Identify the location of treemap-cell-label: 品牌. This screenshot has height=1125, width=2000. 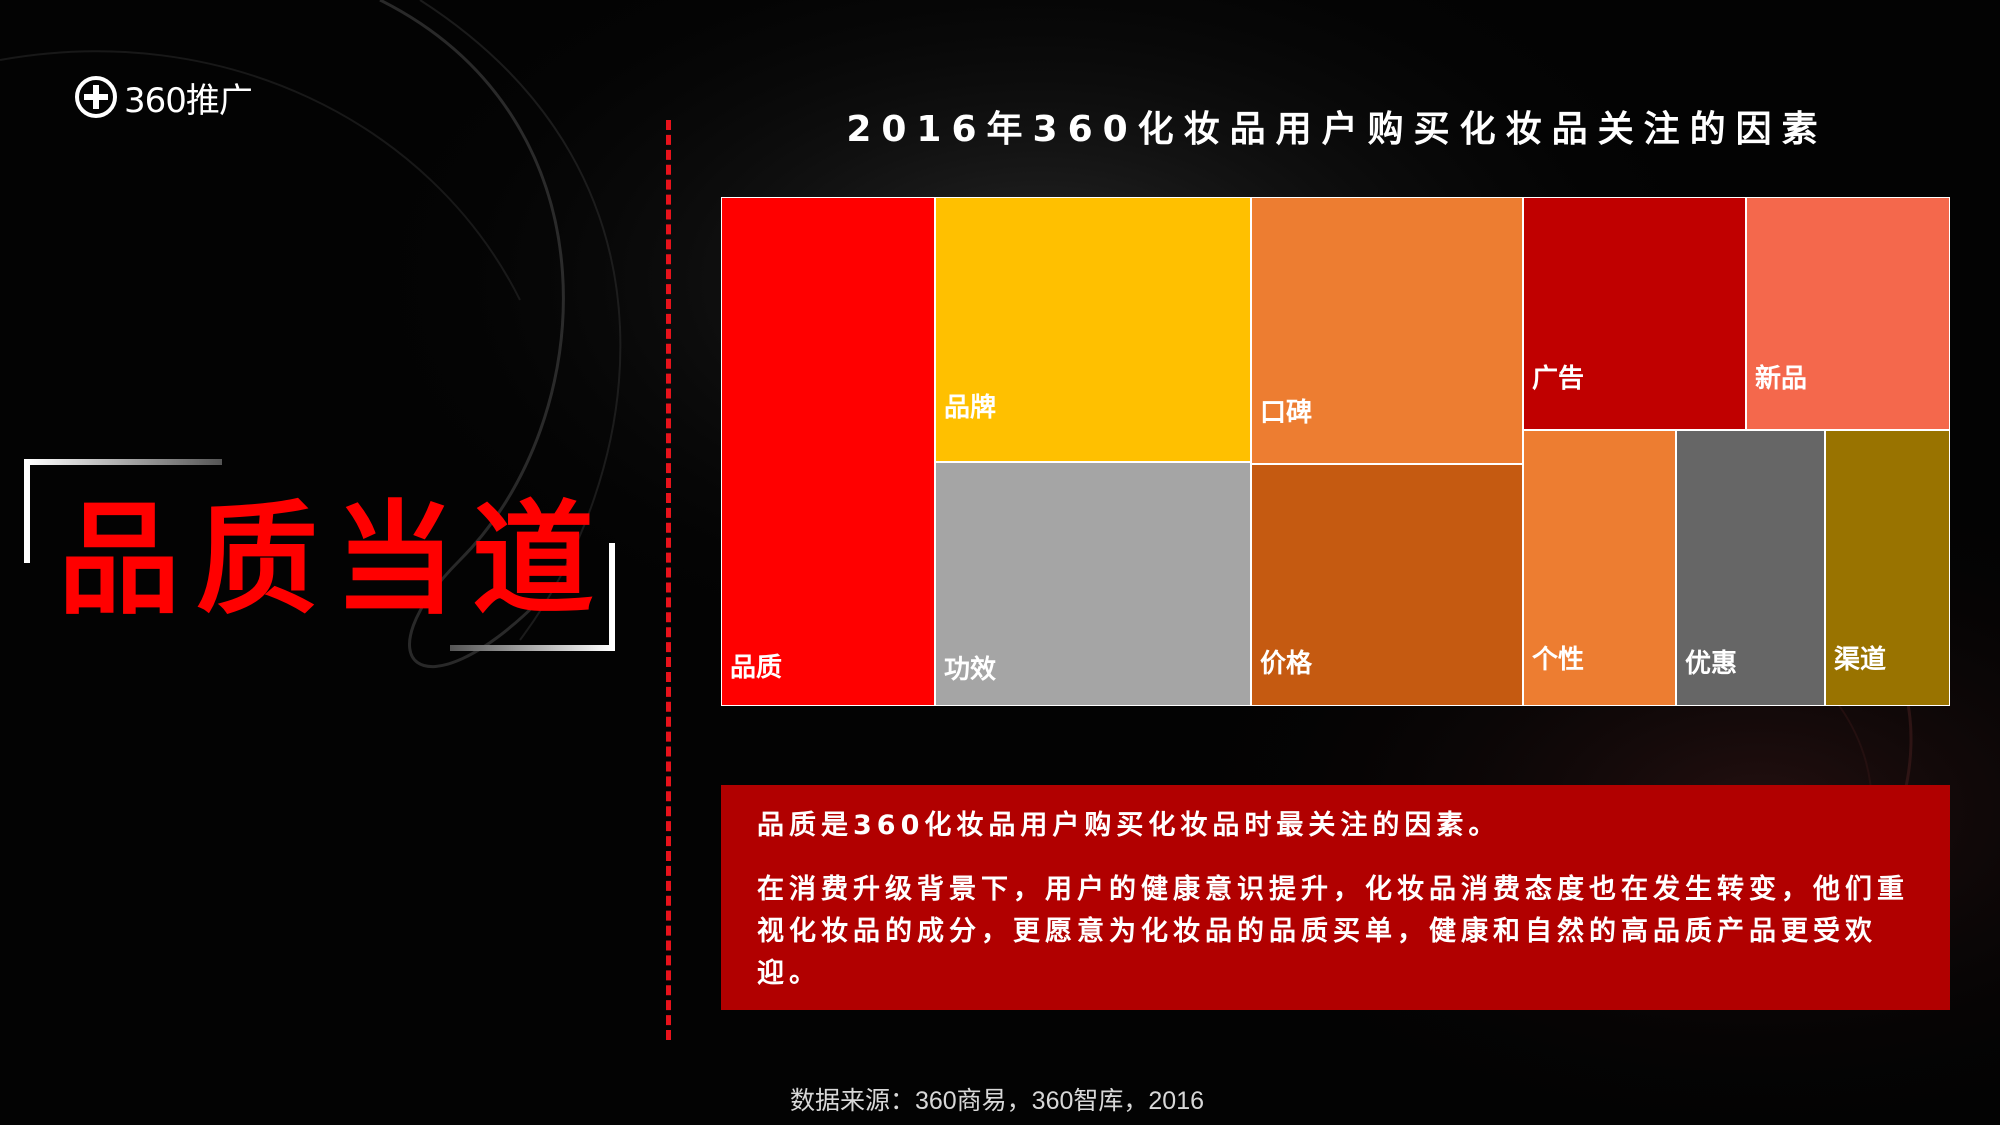
(970, 408).